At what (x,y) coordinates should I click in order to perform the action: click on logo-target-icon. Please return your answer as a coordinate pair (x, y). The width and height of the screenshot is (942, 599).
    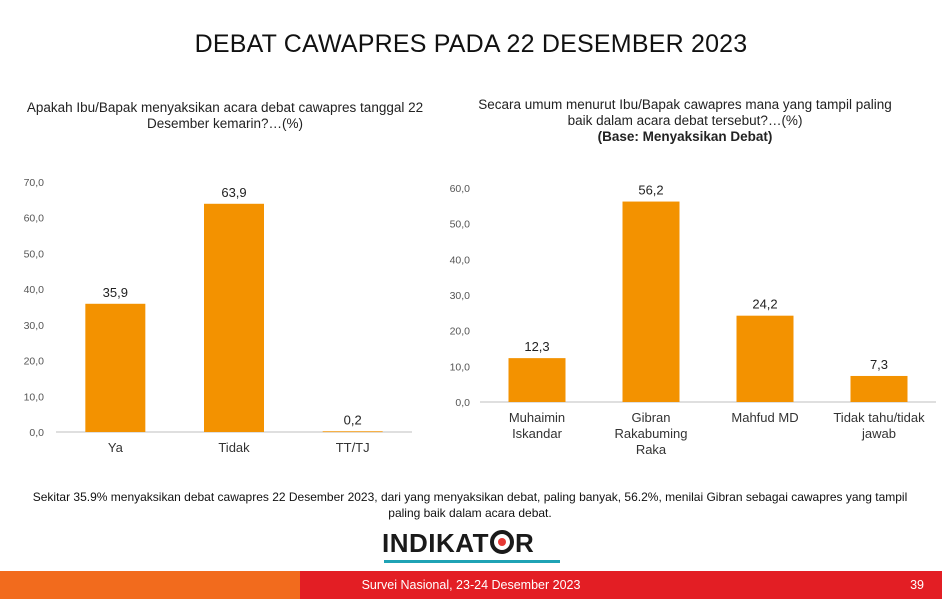
    Looking at the image, I should click on (502, 542).